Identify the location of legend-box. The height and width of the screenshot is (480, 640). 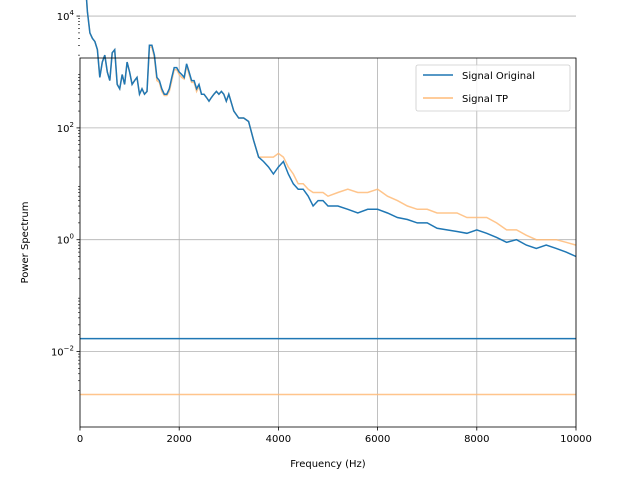
(493, 88).